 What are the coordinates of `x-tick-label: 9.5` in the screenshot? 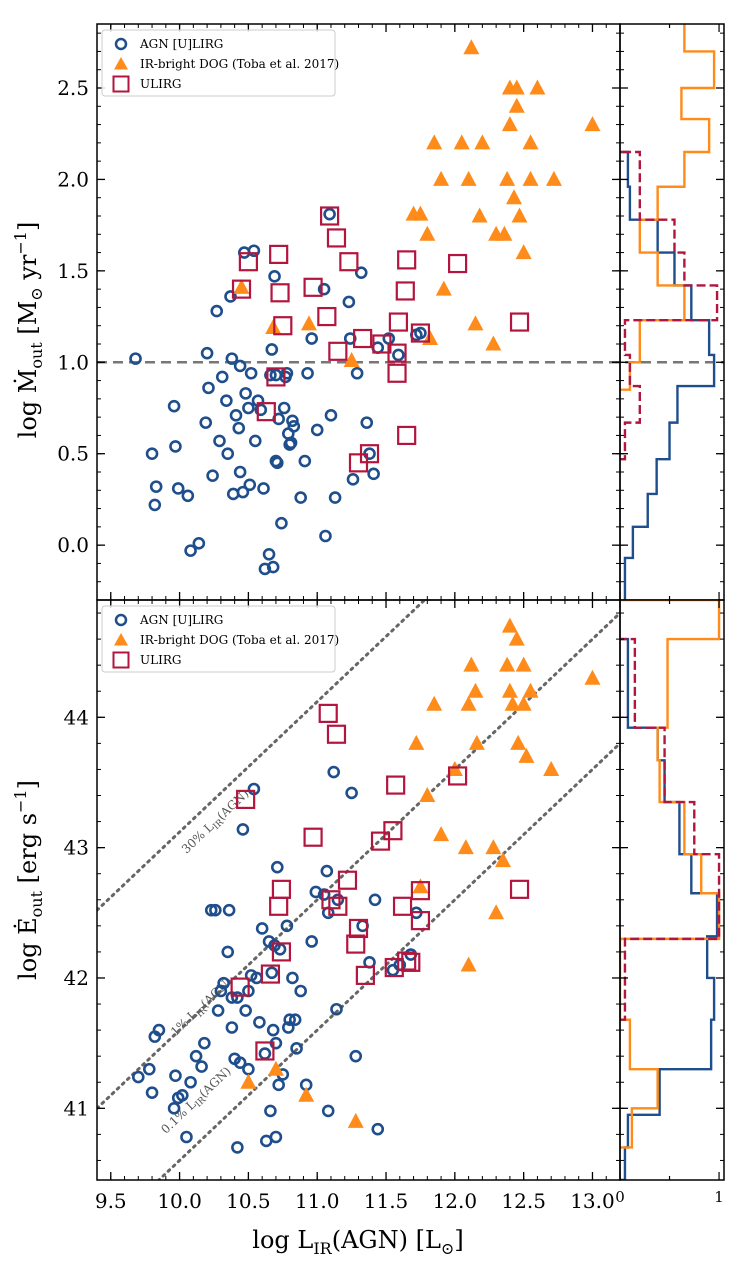 It's located at (111, 1201).